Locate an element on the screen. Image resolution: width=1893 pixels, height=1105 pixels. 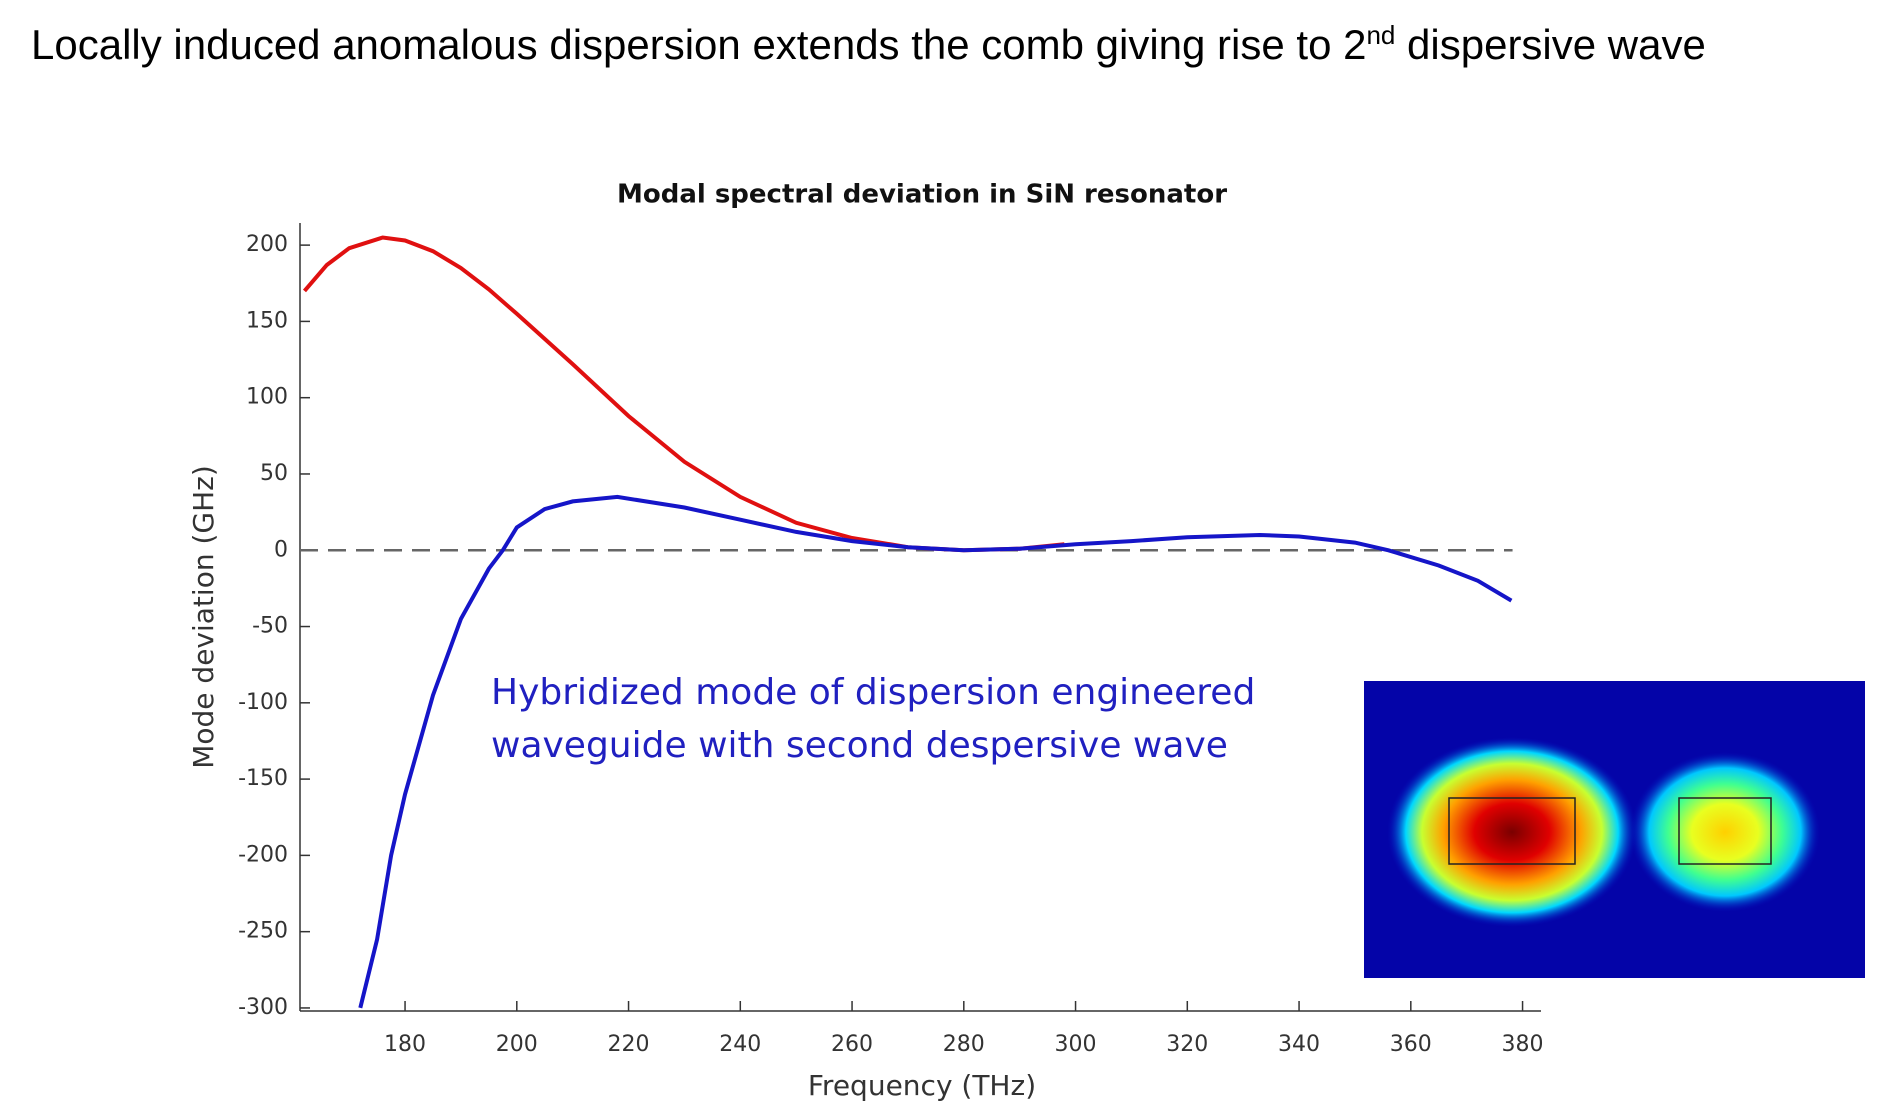
series-line is located at coordinates (683, 394).